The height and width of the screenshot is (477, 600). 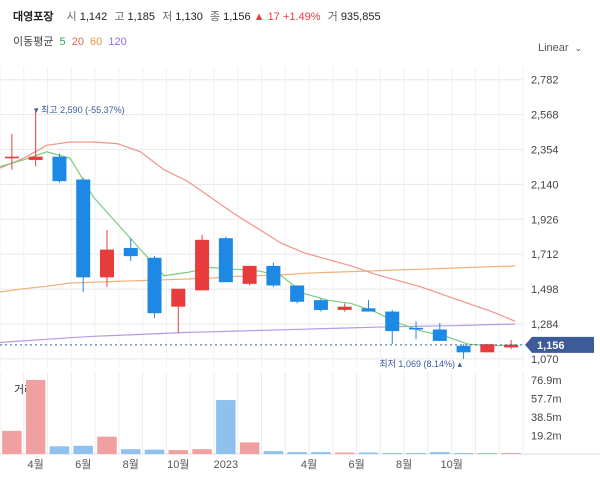 What do you see at coordinates (545, 255) in the screenshot?
I see `y-tick-label: 1,712` at bounding box center [545, 255].